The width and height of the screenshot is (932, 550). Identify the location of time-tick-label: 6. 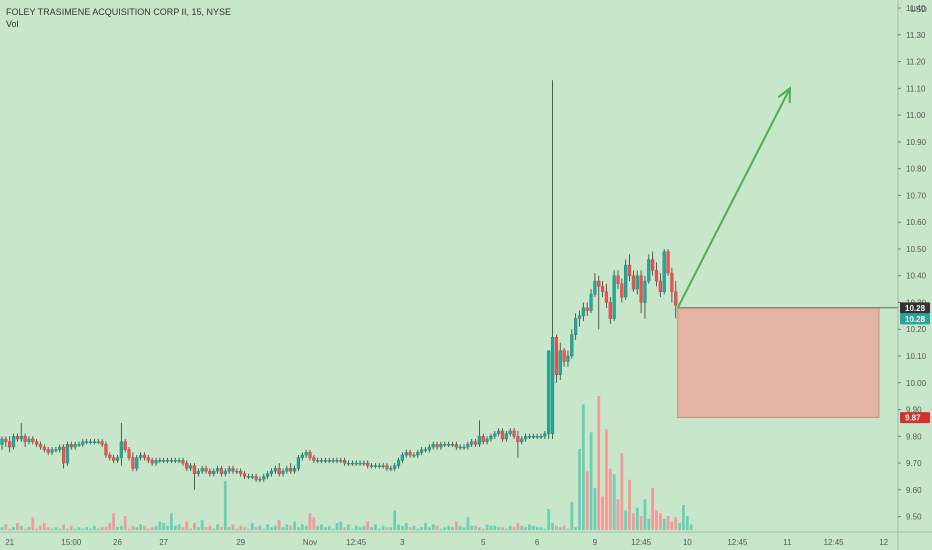
(537, 542).